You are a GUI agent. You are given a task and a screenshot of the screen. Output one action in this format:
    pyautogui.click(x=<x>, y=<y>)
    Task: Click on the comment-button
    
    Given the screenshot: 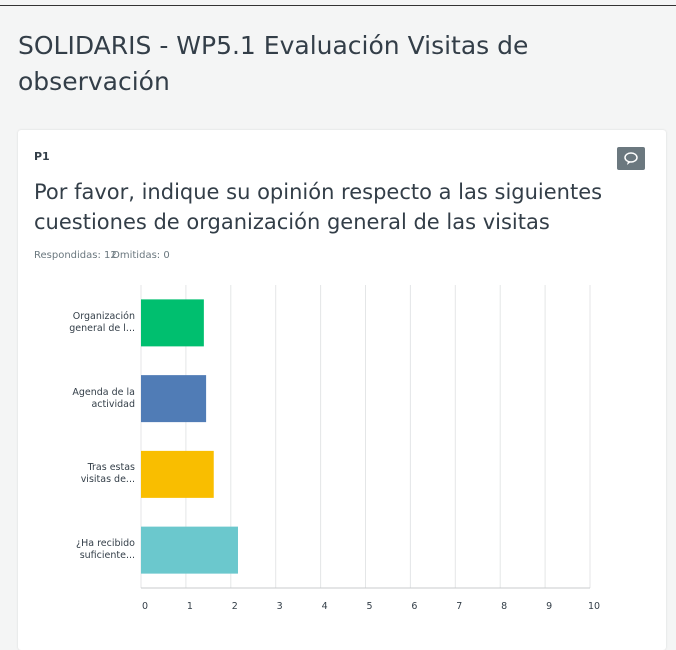 What is the action you would take?
    pyautogui.click(x=631, y=158)
    